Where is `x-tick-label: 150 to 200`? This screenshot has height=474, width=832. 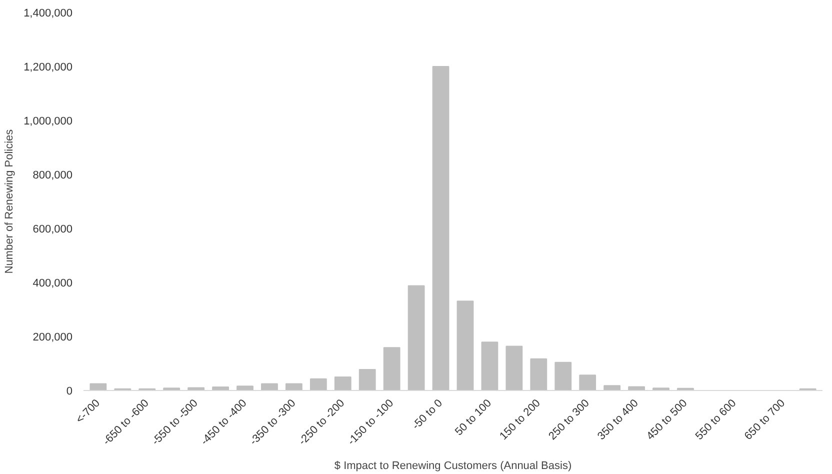
x-tick-label: 150 to 200 is located at coordinates (520, 420).